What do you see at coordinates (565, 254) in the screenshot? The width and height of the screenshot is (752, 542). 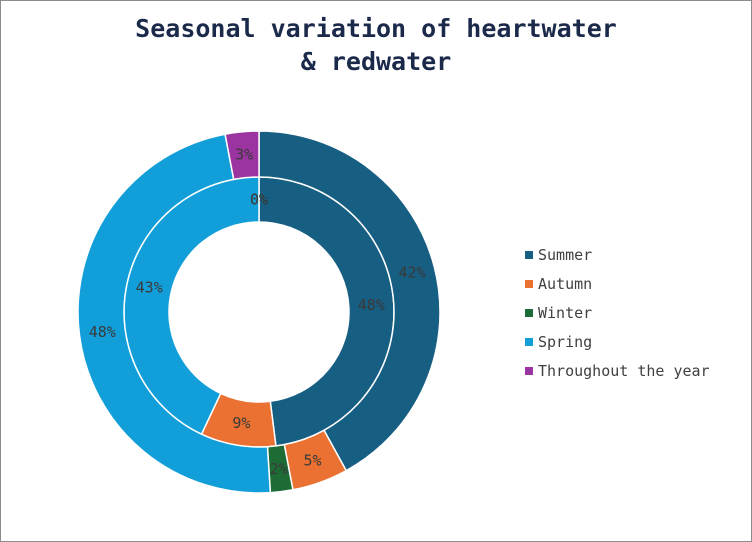 I see `legend-label: Summer` at bounding box center [565, 254].